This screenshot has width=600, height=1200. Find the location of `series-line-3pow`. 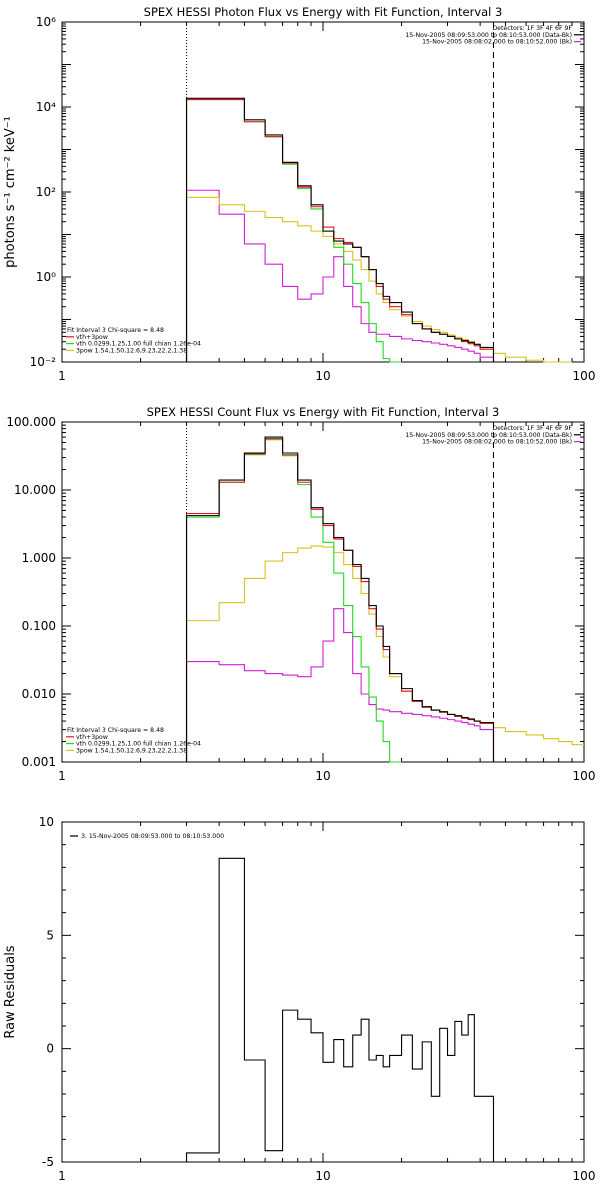

series-line-3pow is located at coordinates (384, 653).